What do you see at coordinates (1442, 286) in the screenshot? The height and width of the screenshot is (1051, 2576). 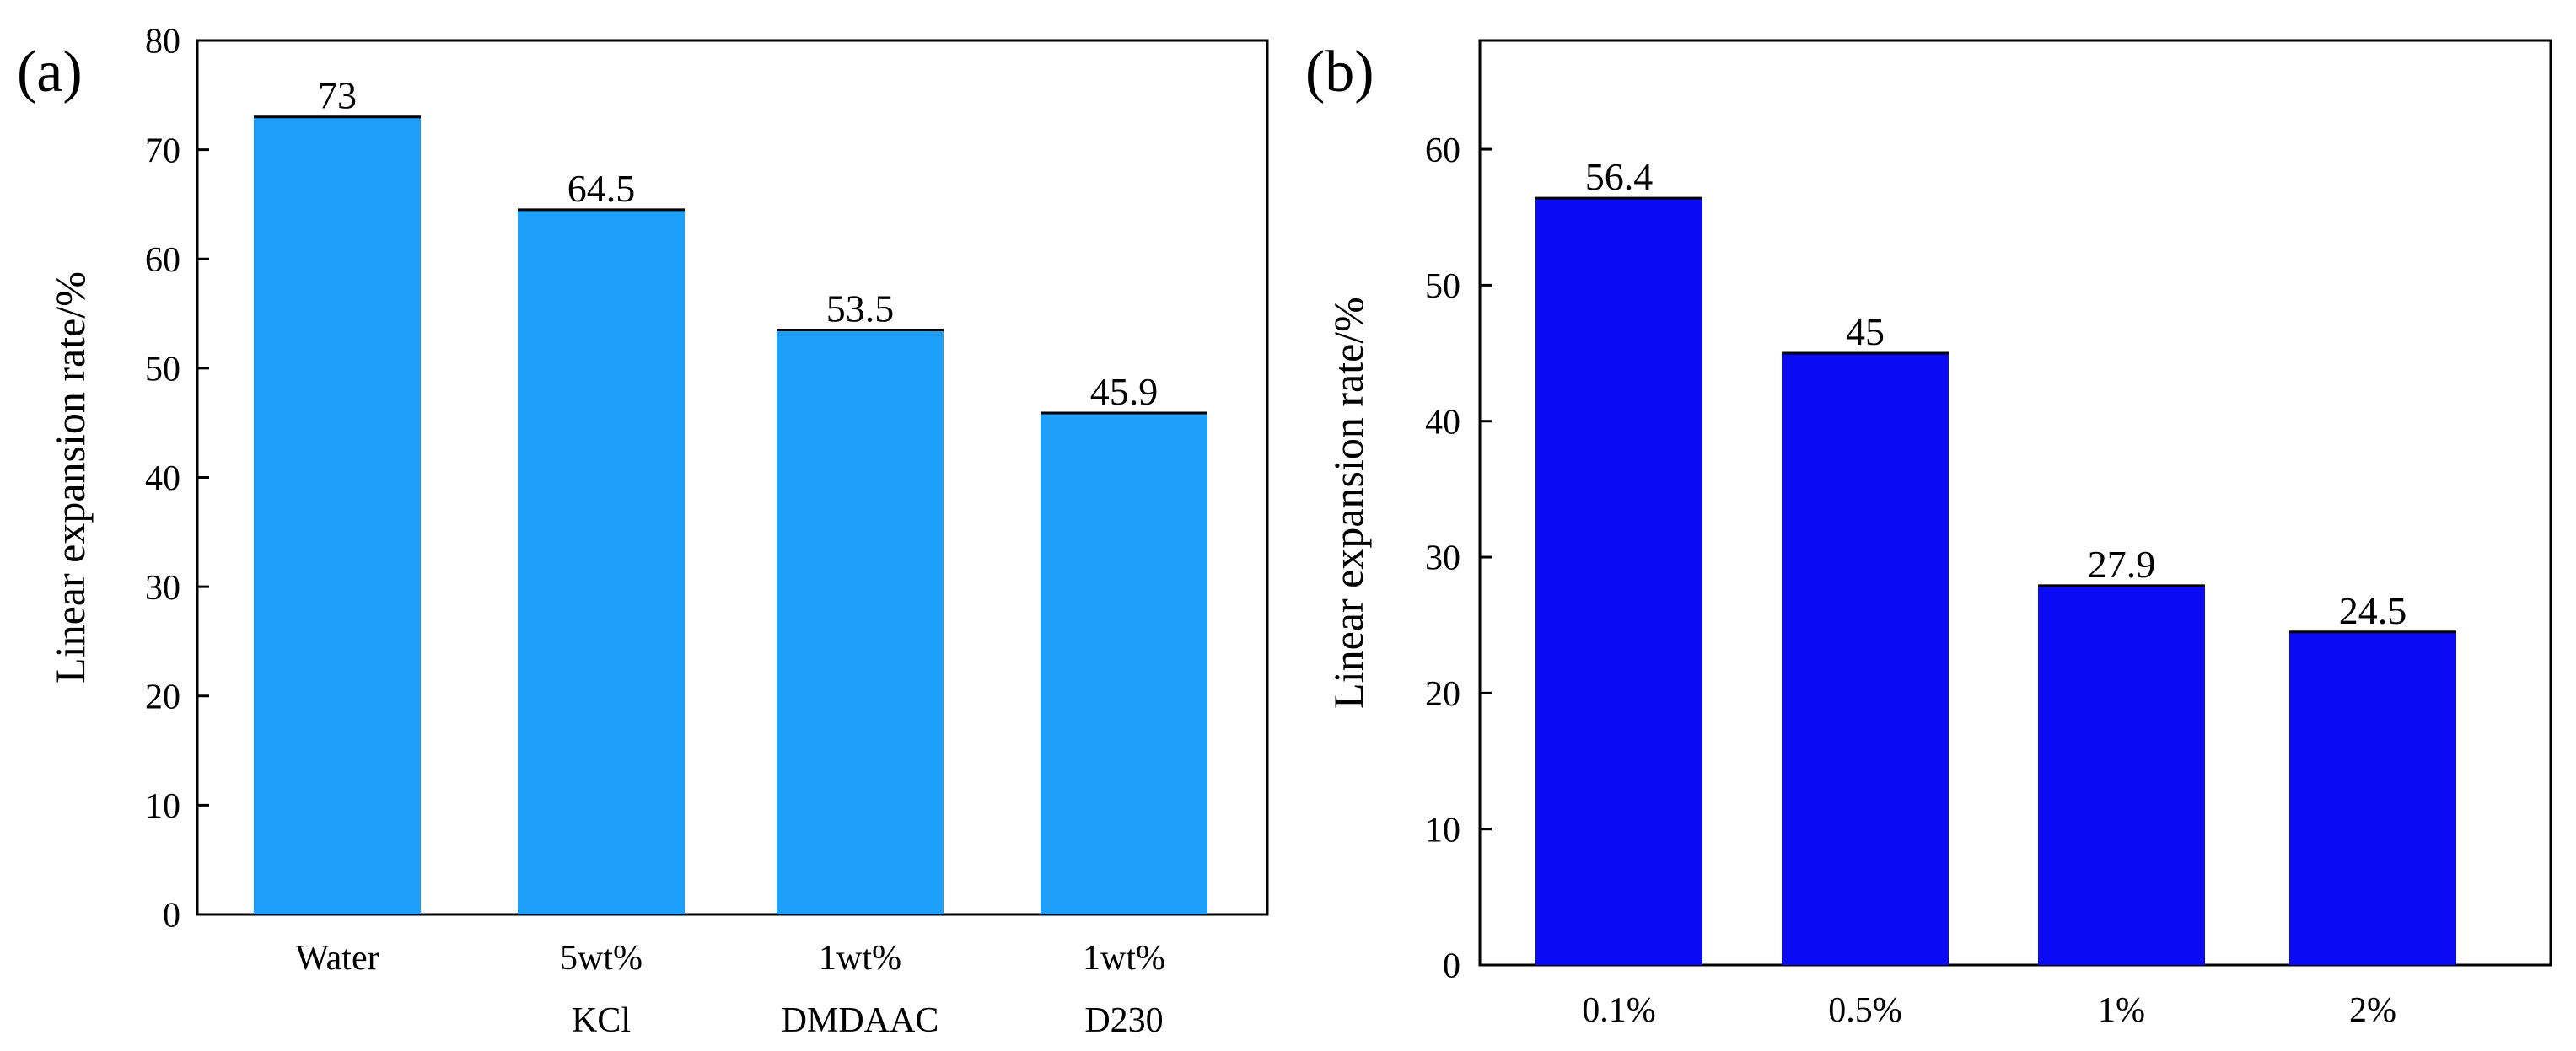 I see `panel-b-y-tick-label-5: 50` at bounding box center [1442, 286].